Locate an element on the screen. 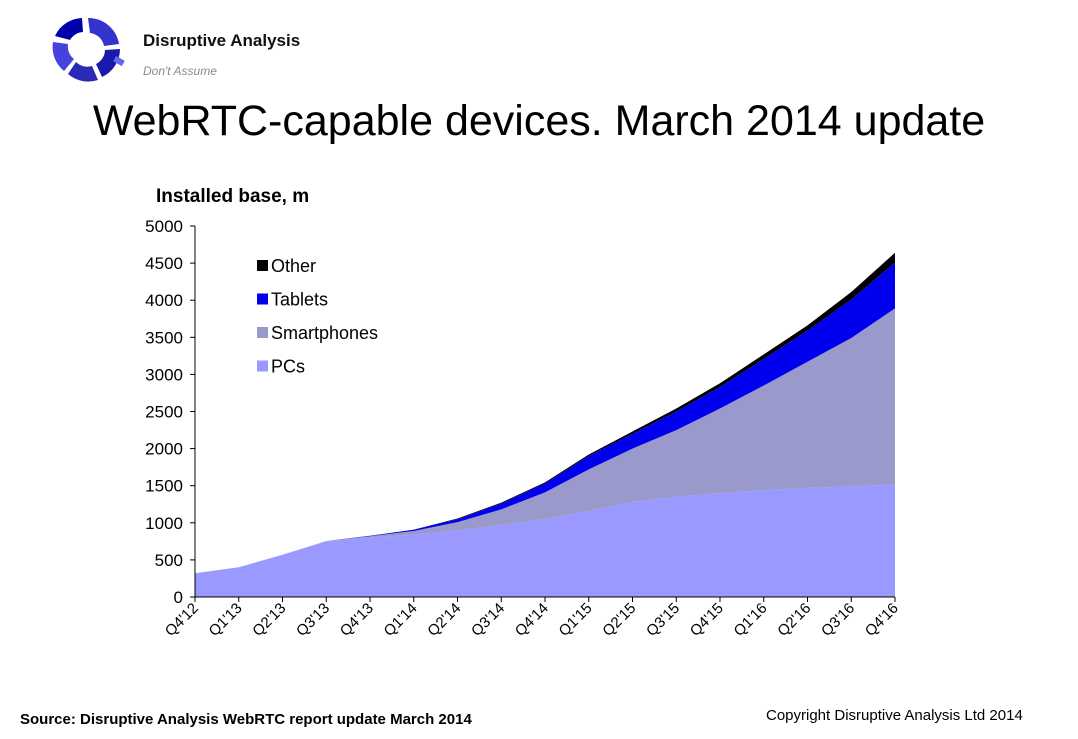 This screenshot has height=739, width=1078. x-tick-label: Q3'13 is located at coordinates (313, 620).